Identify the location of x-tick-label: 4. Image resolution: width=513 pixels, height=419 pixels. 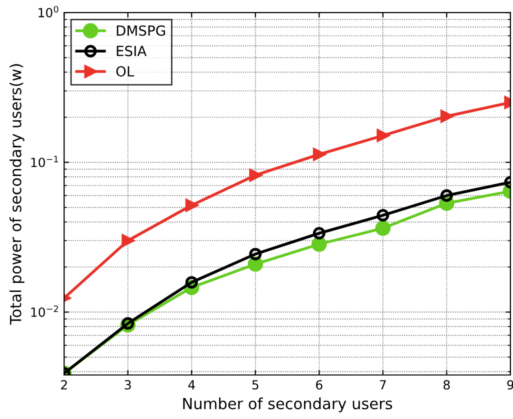
(191, 385).